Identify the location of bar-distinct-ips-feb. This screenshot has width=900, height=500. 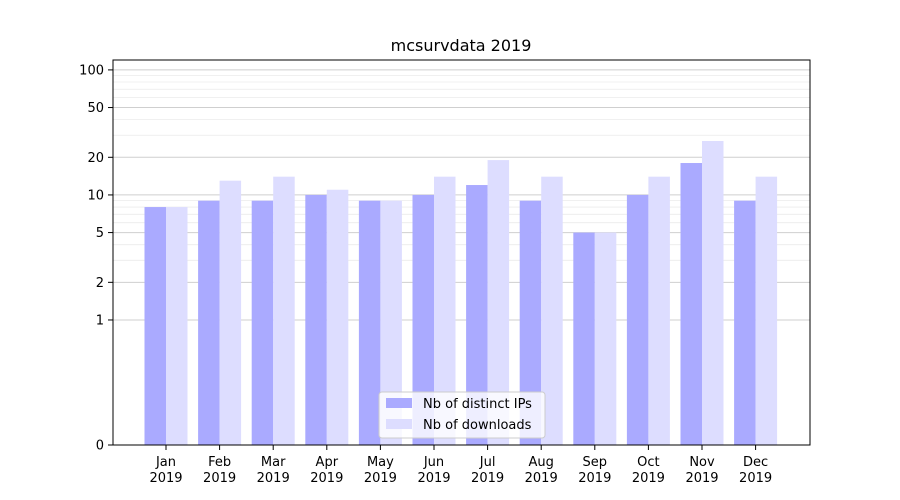
(209, 322).